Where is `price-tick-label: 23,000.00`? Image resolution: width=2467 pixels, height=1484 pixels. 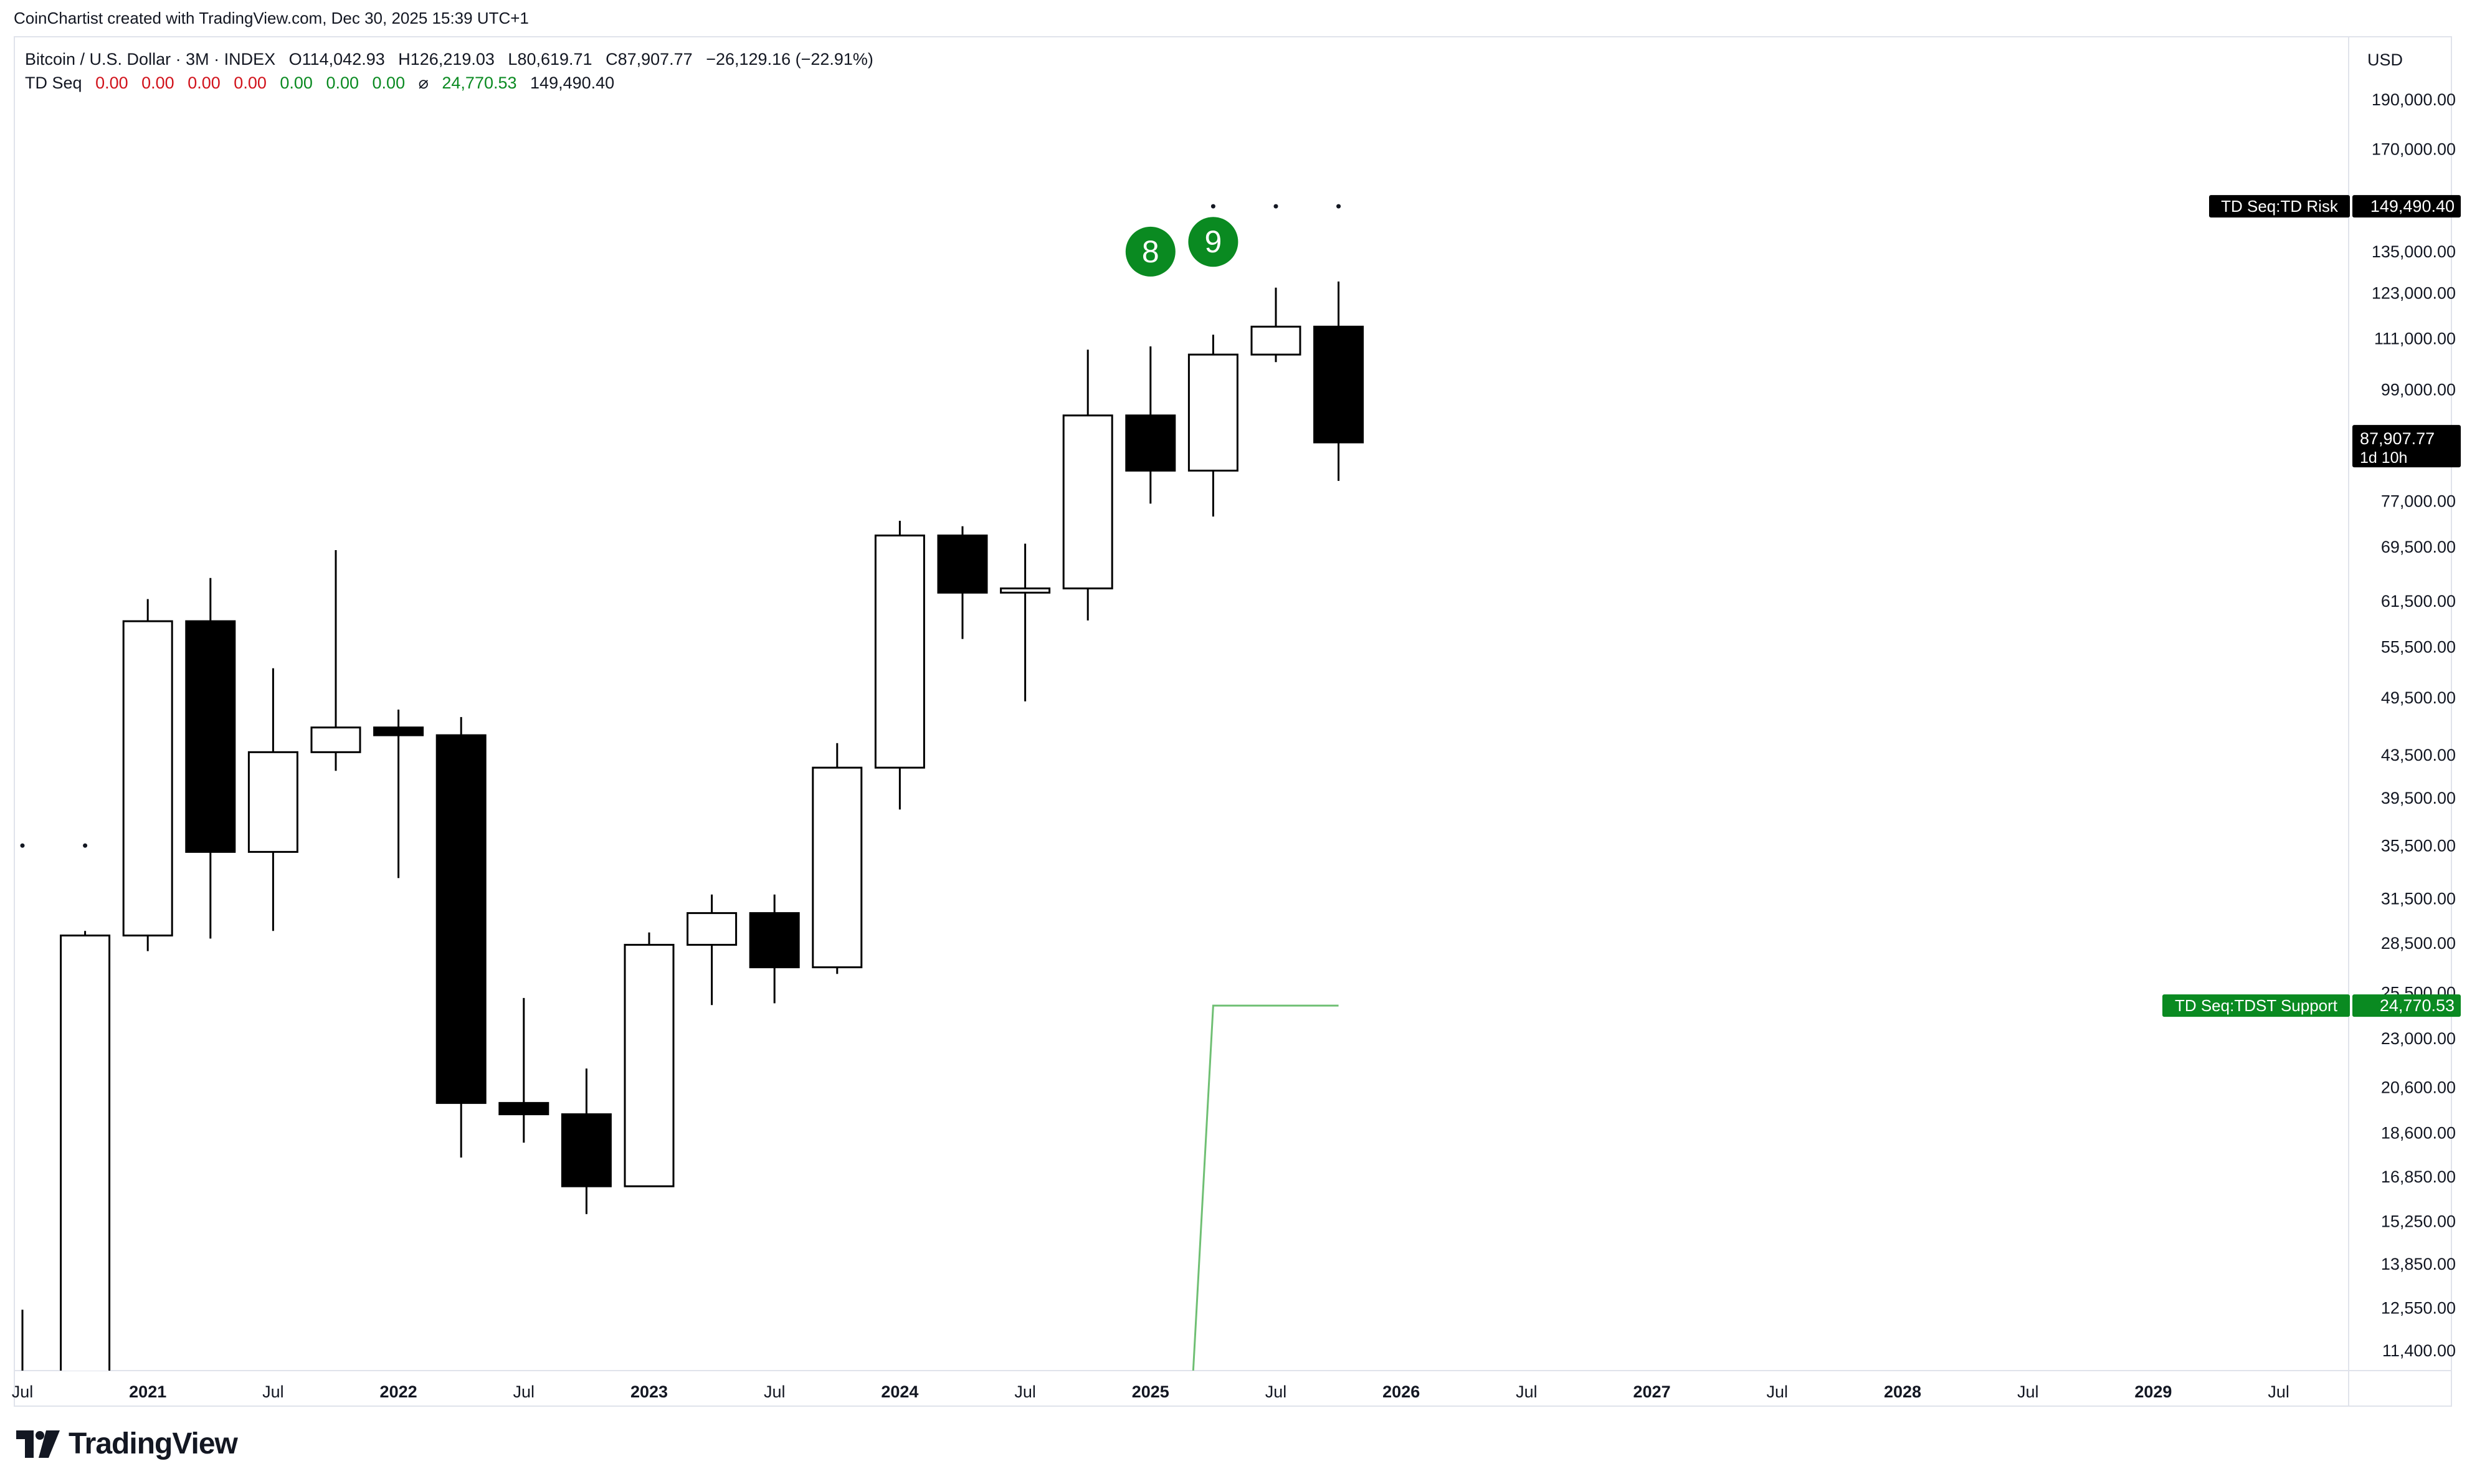
price-tick-label: 23,000.00 is located at coordinates (2418, 1038).